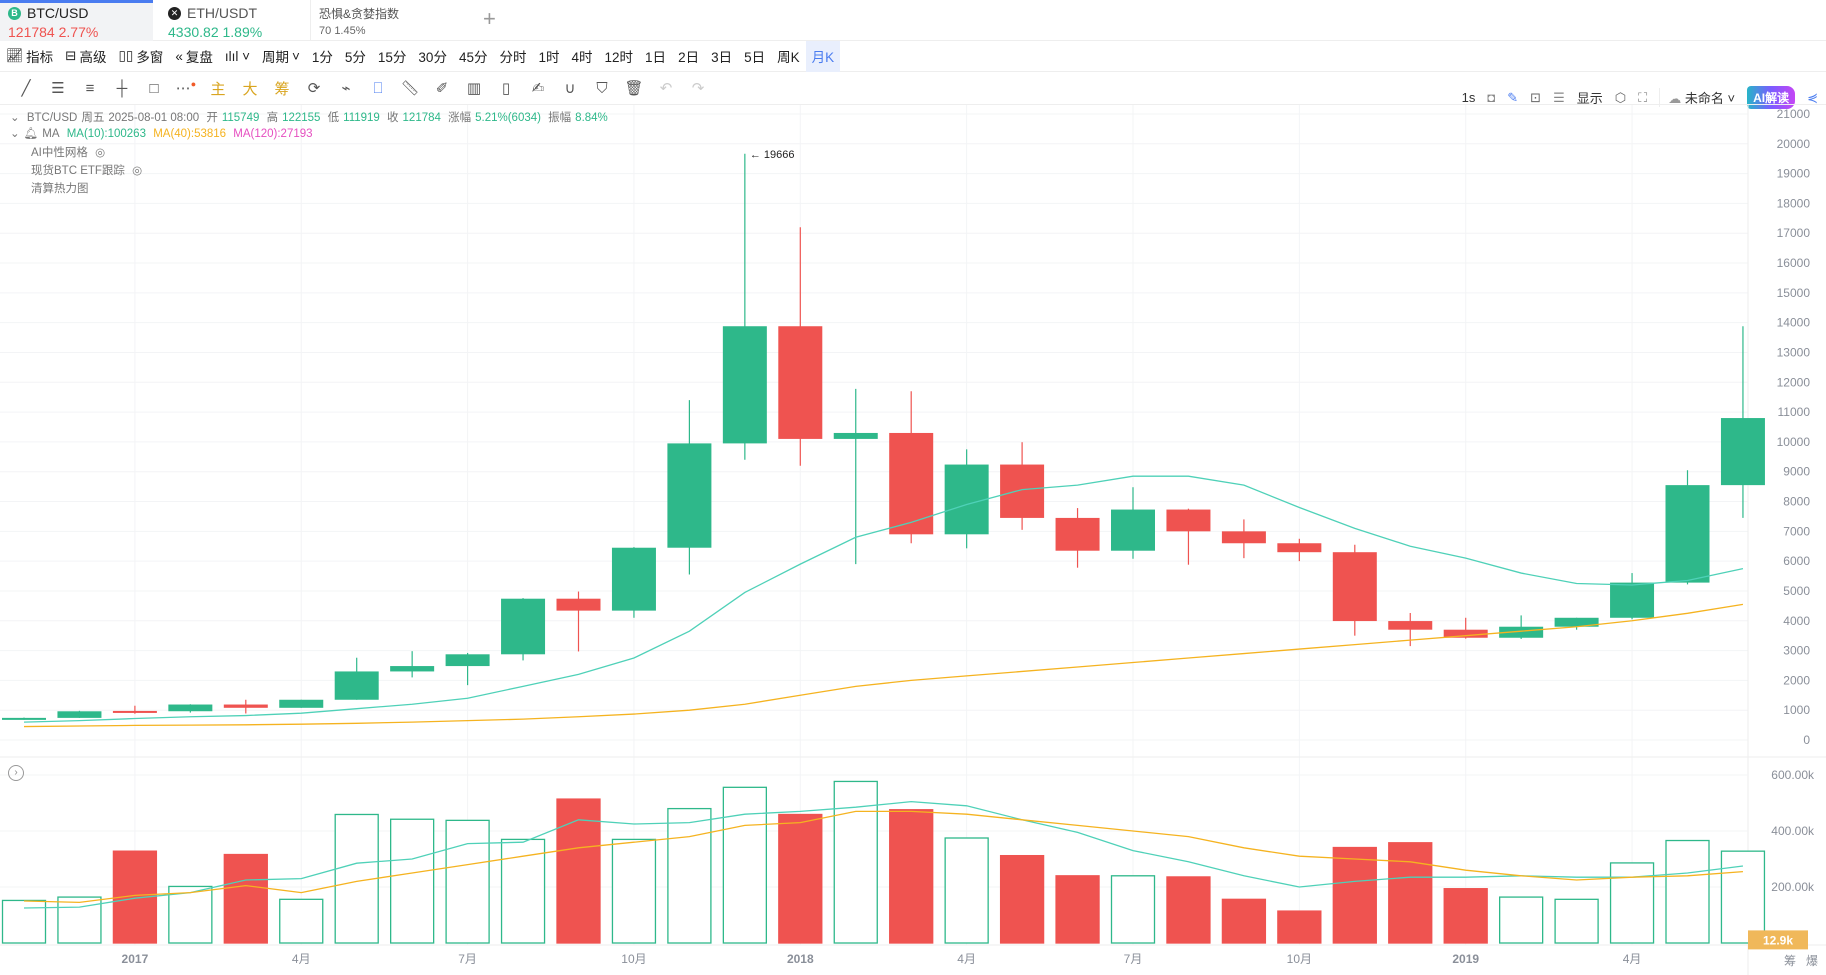 The width and height of the screenshot is (1826, 975). Describe the element at coordinates (58, 88) in the screenshot. I see `parallel-lines-icon: ☰` at that location.